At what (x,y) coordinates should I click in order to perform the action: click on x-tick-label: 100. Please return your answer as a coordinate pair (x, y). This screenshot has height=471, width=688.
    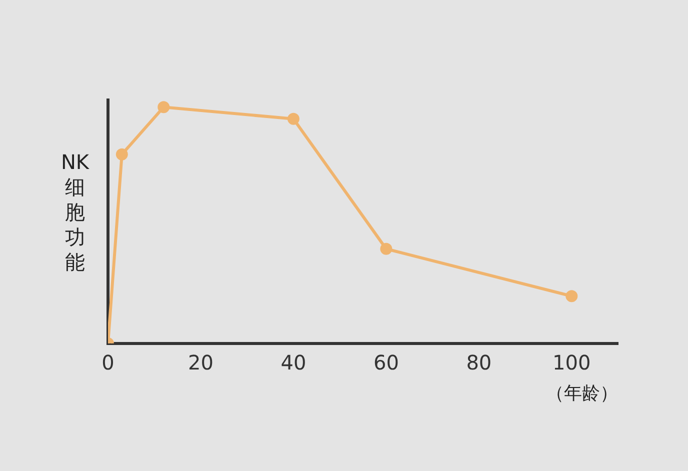
    Looking at the image, I should click on (571, 362).